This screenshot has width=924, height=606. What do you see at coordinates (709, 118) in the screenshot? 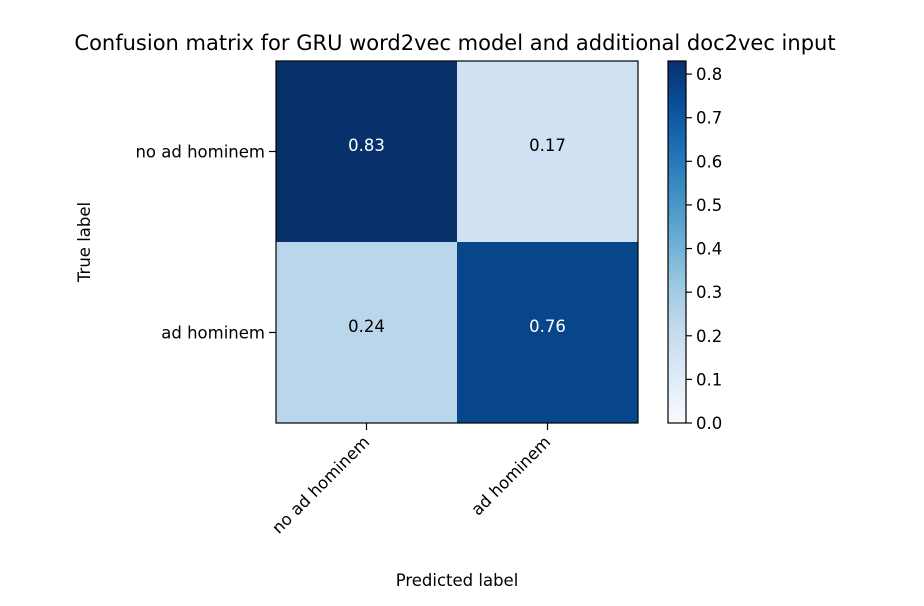
I see `colorbar-tick-label-7: 0.7` at bounding box center [709, 118].